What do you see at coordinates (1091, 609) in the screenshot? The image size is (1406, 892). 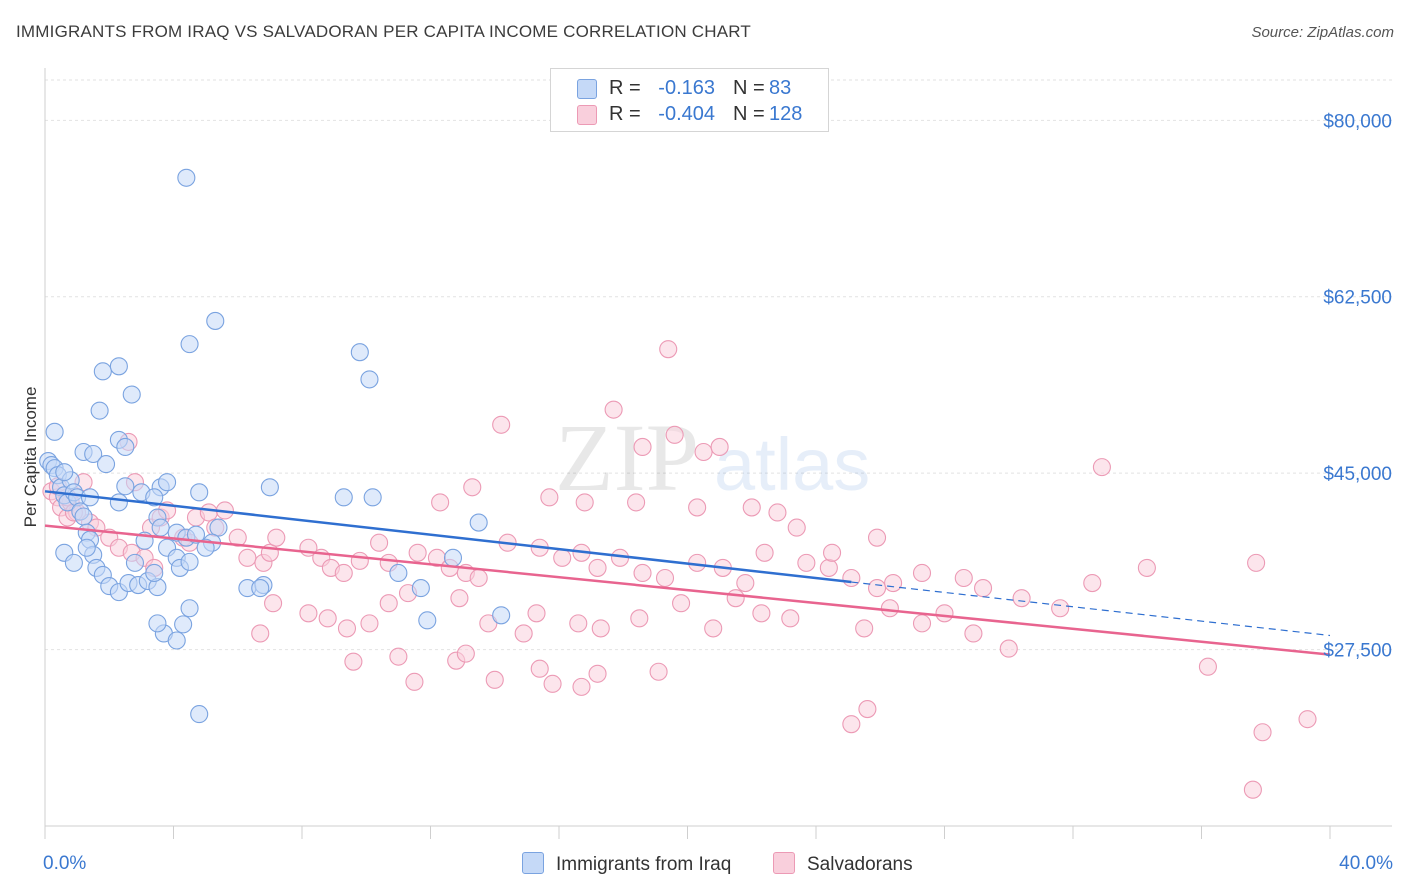 I see `iraq-trend-extension` at bounding box center [1091, 609].